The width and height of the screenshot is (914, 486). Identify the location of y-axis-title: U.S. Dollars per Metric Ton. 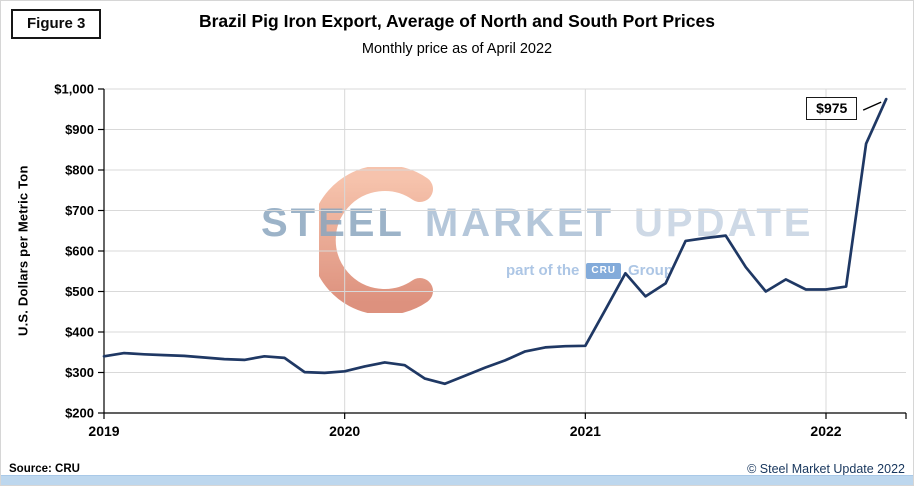
(23, 251).